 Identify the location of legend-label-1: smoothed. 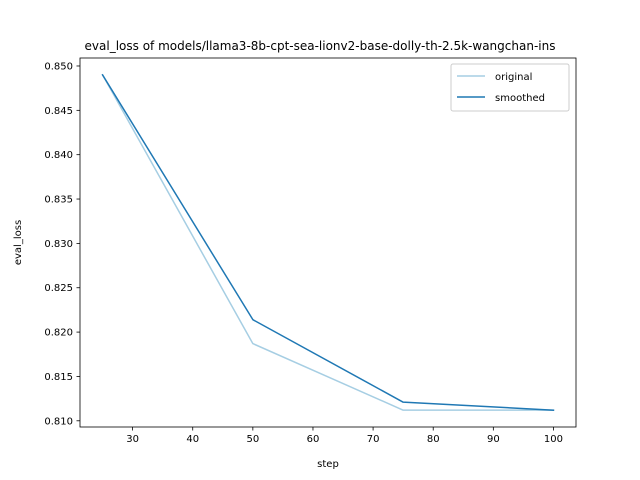
(520, 98).